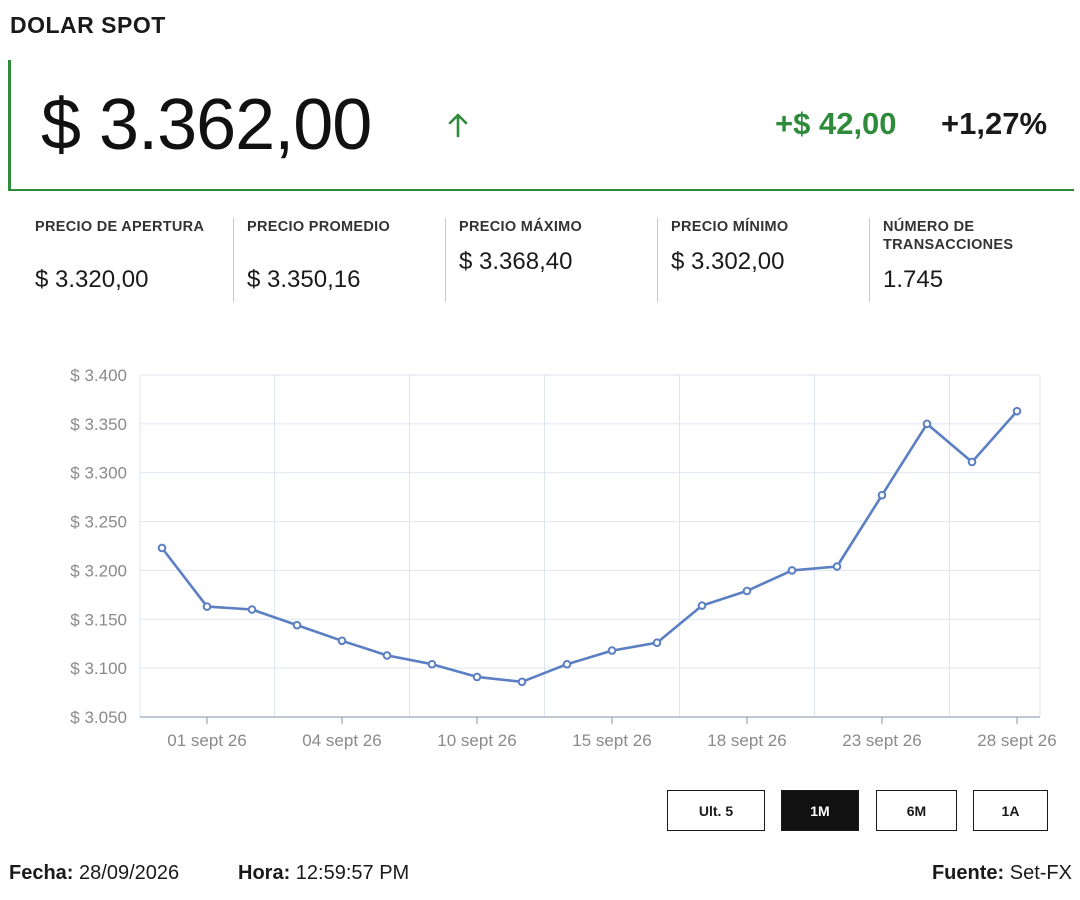 The height and width of the screenshot is (900, 1080). What do you see at coordinates (98, 717) in the screenshot?
I see `y-tick-label: $ 3.050` at bounding box center [98, 717].